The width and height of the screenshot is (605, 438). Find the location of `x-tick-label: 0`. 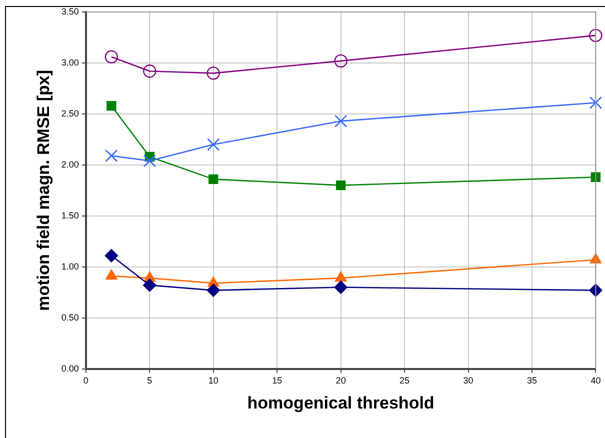

x-tick-label: 0 is located at coordinates (85, 381).